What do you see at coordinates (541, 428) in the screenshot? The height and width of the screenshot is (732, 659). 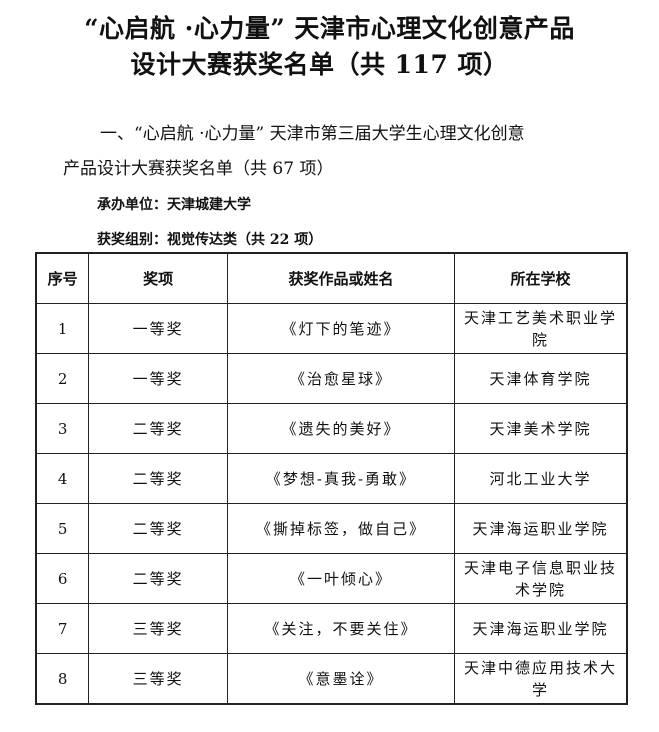 I see `cell-school: 天津美术学院` at bounding box center [541, 428].